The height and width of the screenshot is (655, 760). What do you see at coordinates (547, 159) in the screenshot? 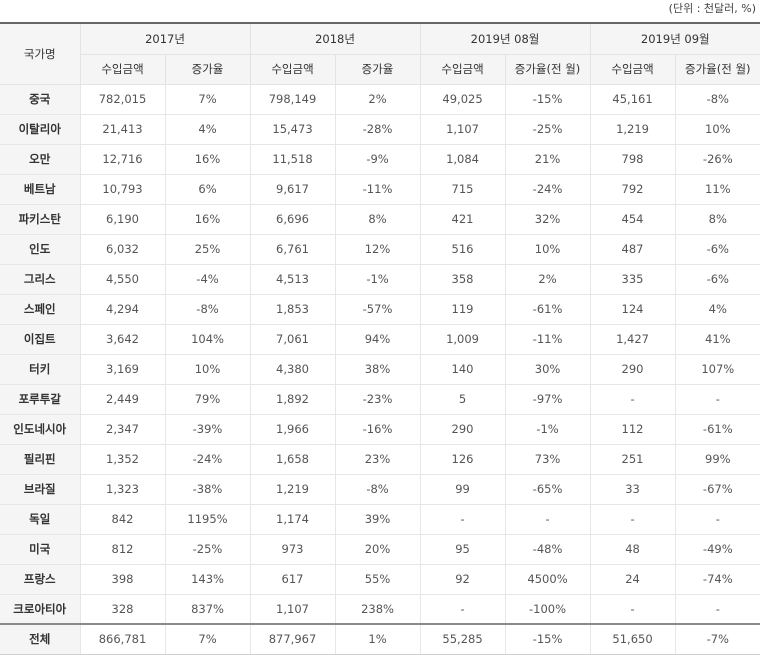
I see `data-cell: 21%` at bounding box center [547, 159].